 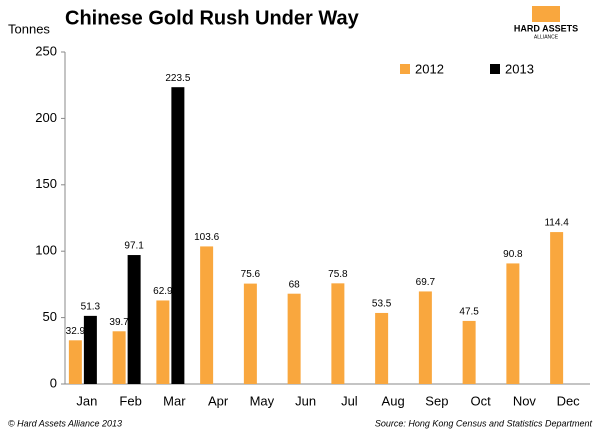 What do you see at coordinates (174, 400) in the screenshot?
I see `x-tick-label: Mar` at bounding box center [174, 400].